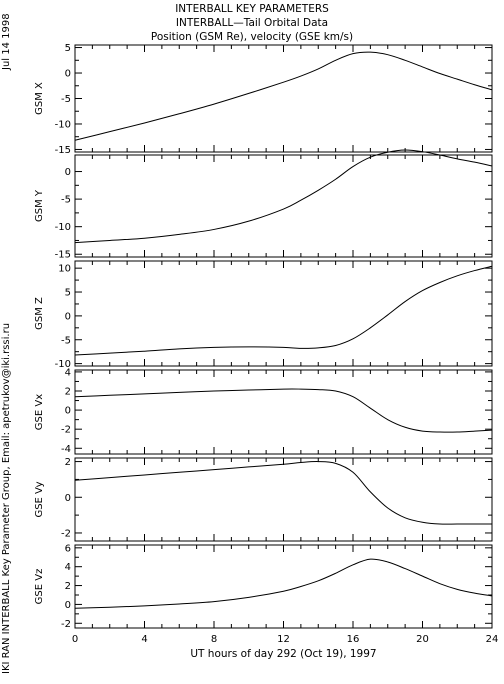 The height and width of the screenshot is (684, 504). Describe the element at coordinates (283, 639) in the screenshot. I see `x-tick-label: 12` at that location.